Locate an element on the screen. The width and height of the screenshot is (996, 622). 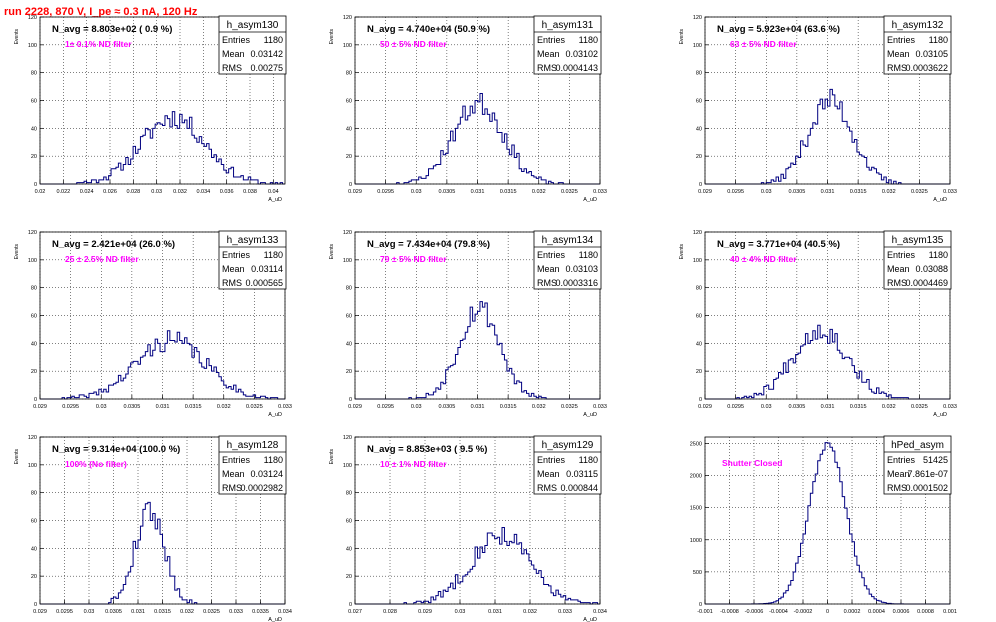
x-tick-label: 0.0295 is located at coordinates (385, 407).